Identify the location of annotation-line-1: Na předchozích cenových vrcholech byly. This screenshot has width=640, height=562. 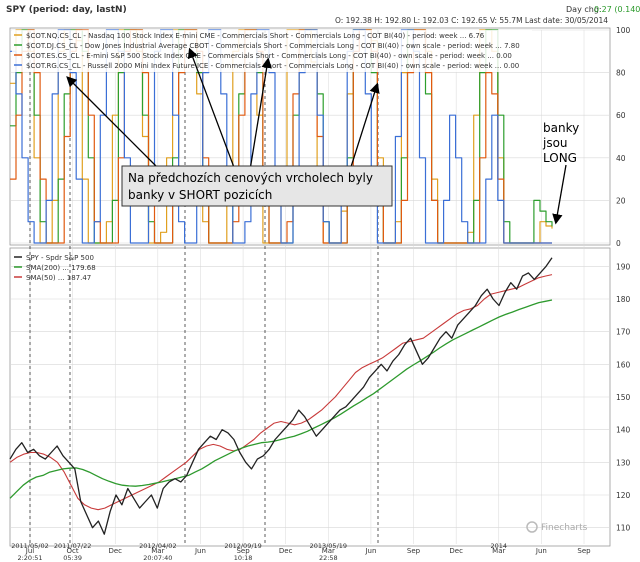
(250, 178).